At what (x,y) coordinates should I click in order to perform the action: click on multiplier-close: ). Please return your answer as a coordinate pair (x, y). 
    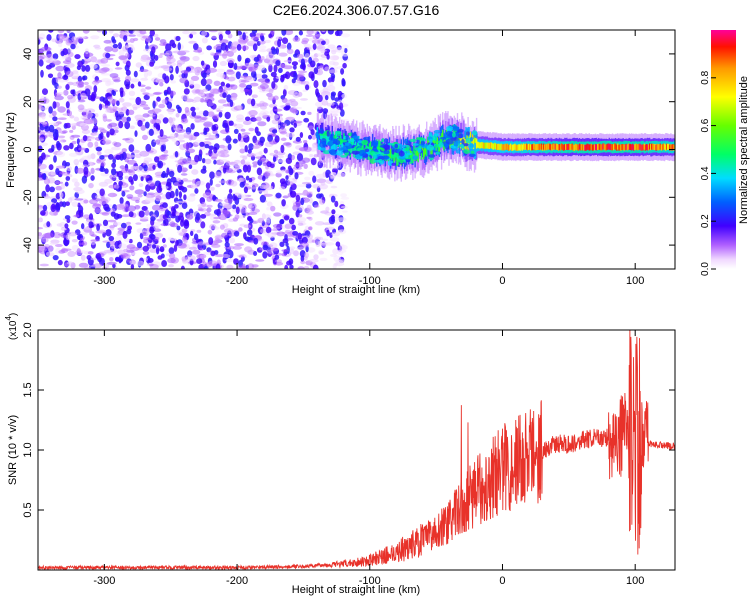
    Looking at the image, I should click on (13, 314).